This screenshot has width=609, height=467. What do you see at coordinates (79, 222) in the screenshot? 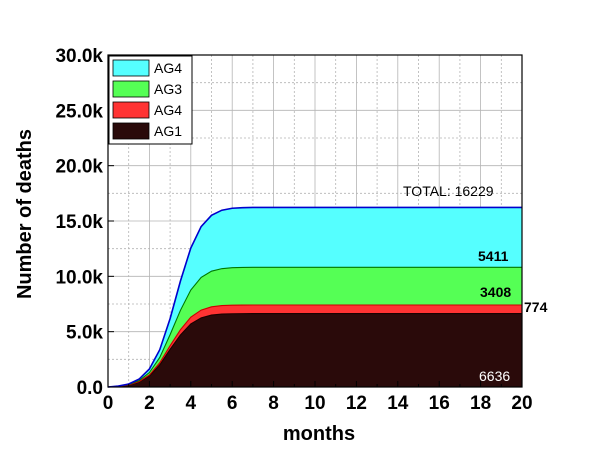
I see `y-tick-label: 15.0k` at bounding box center [79, 222].